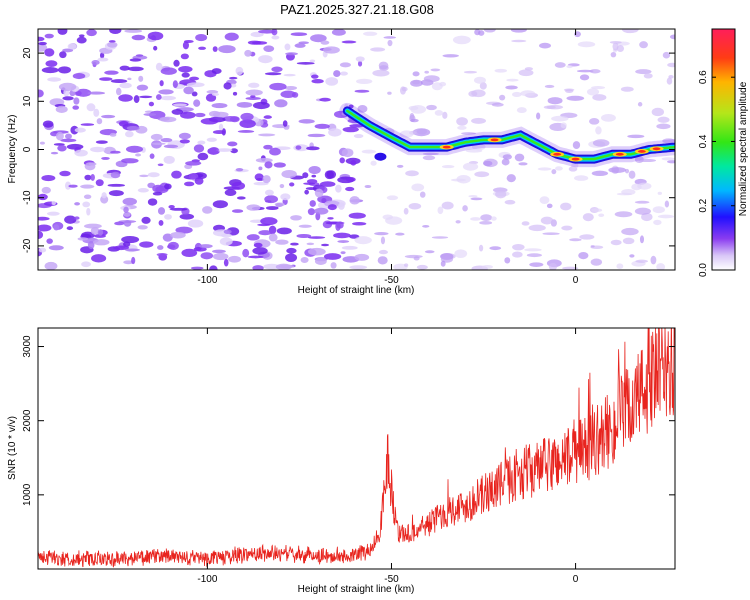 This screenshot has width=750, height=600. I want to click on colorbar-tick-label: 0.6, so click(703, 77).